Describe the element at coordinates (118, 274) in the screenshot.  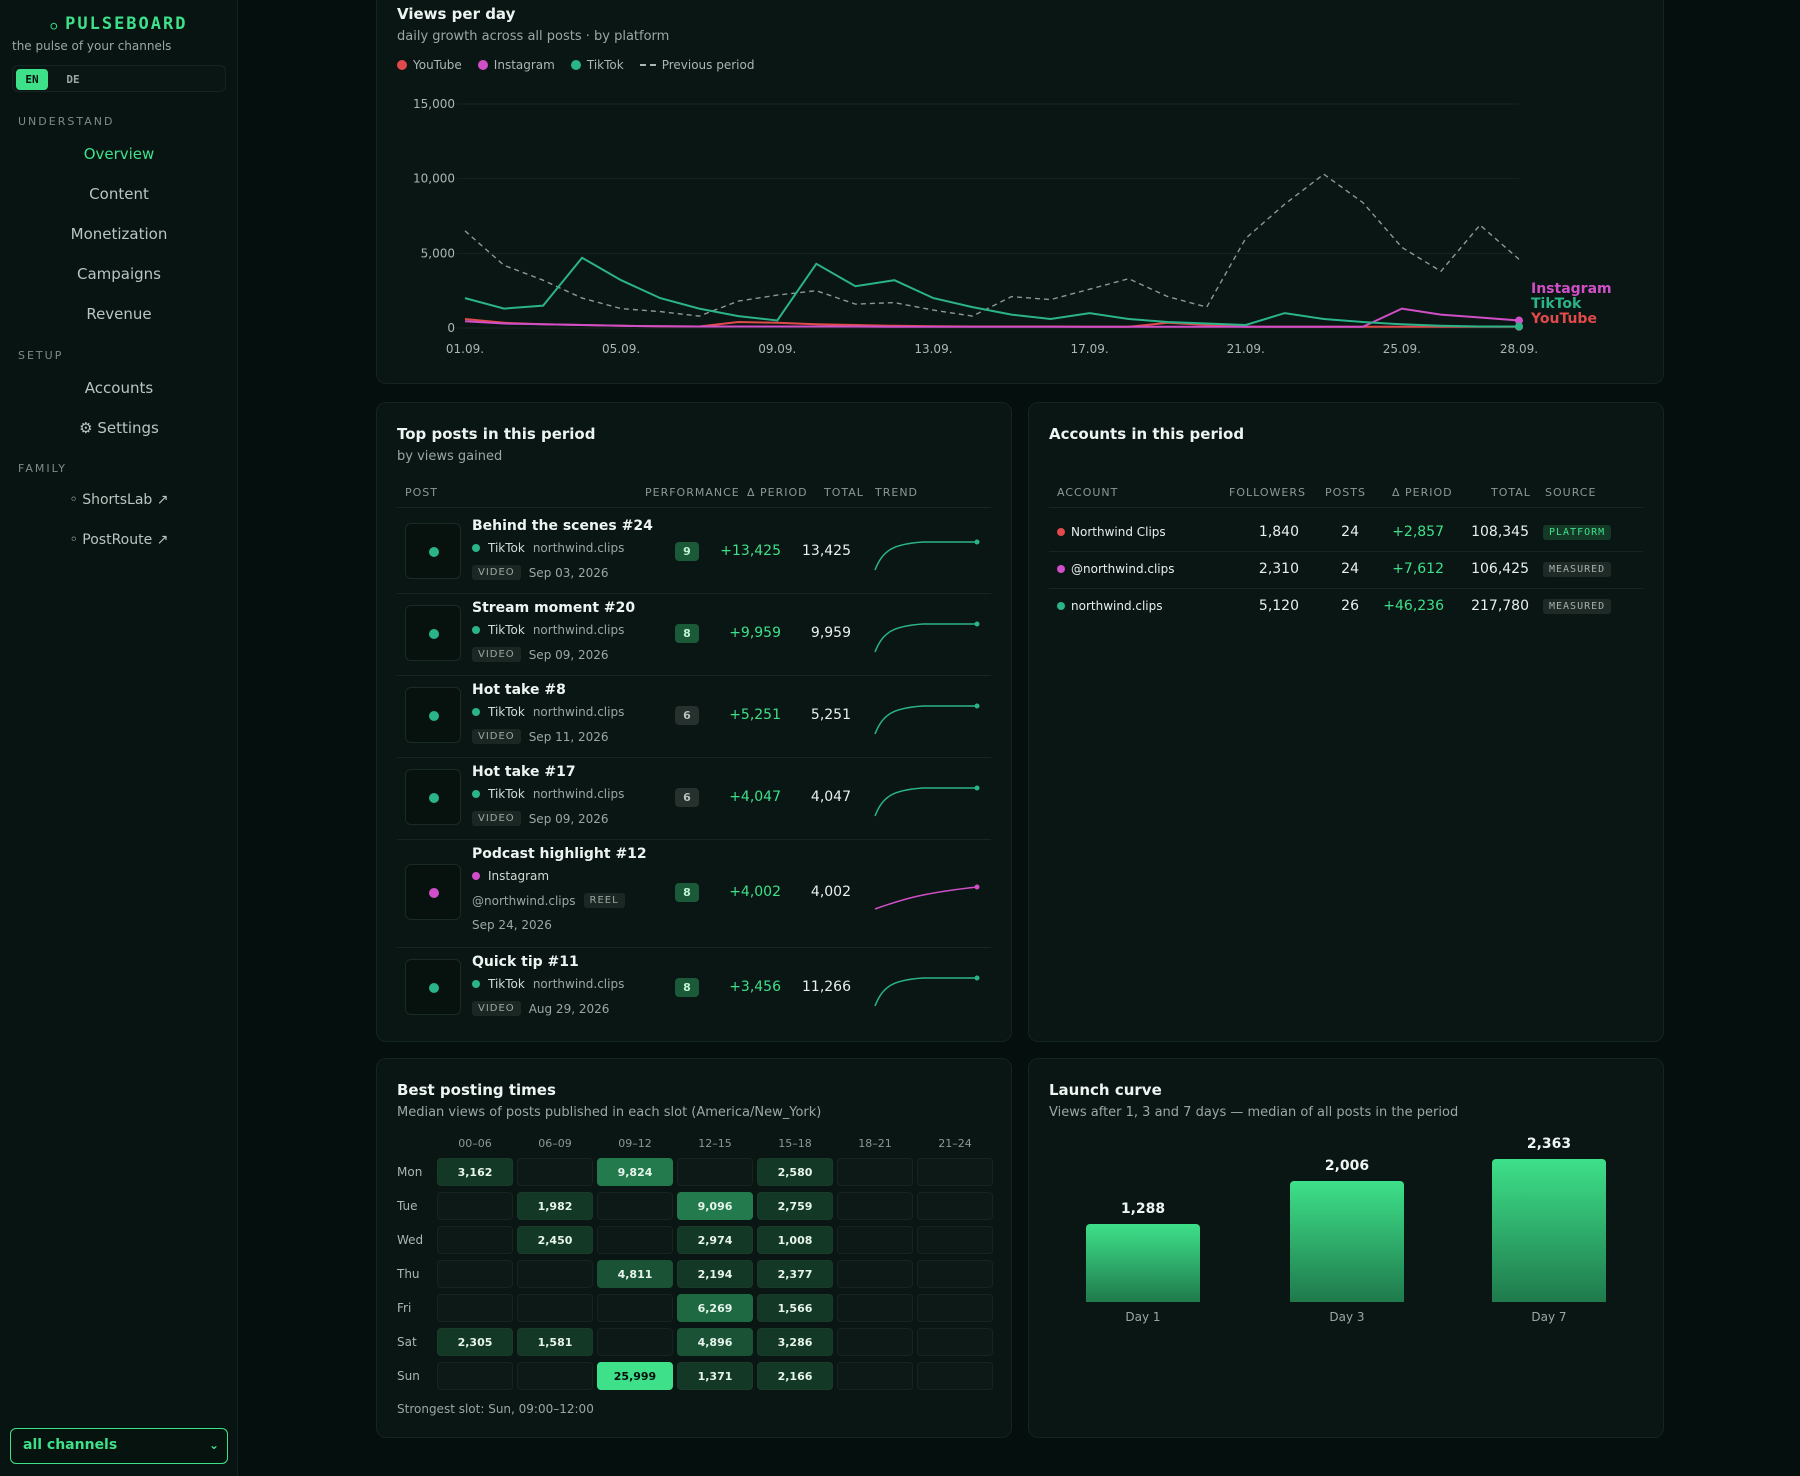
I see `nav-item-campaigns: Campaigns` at that location.